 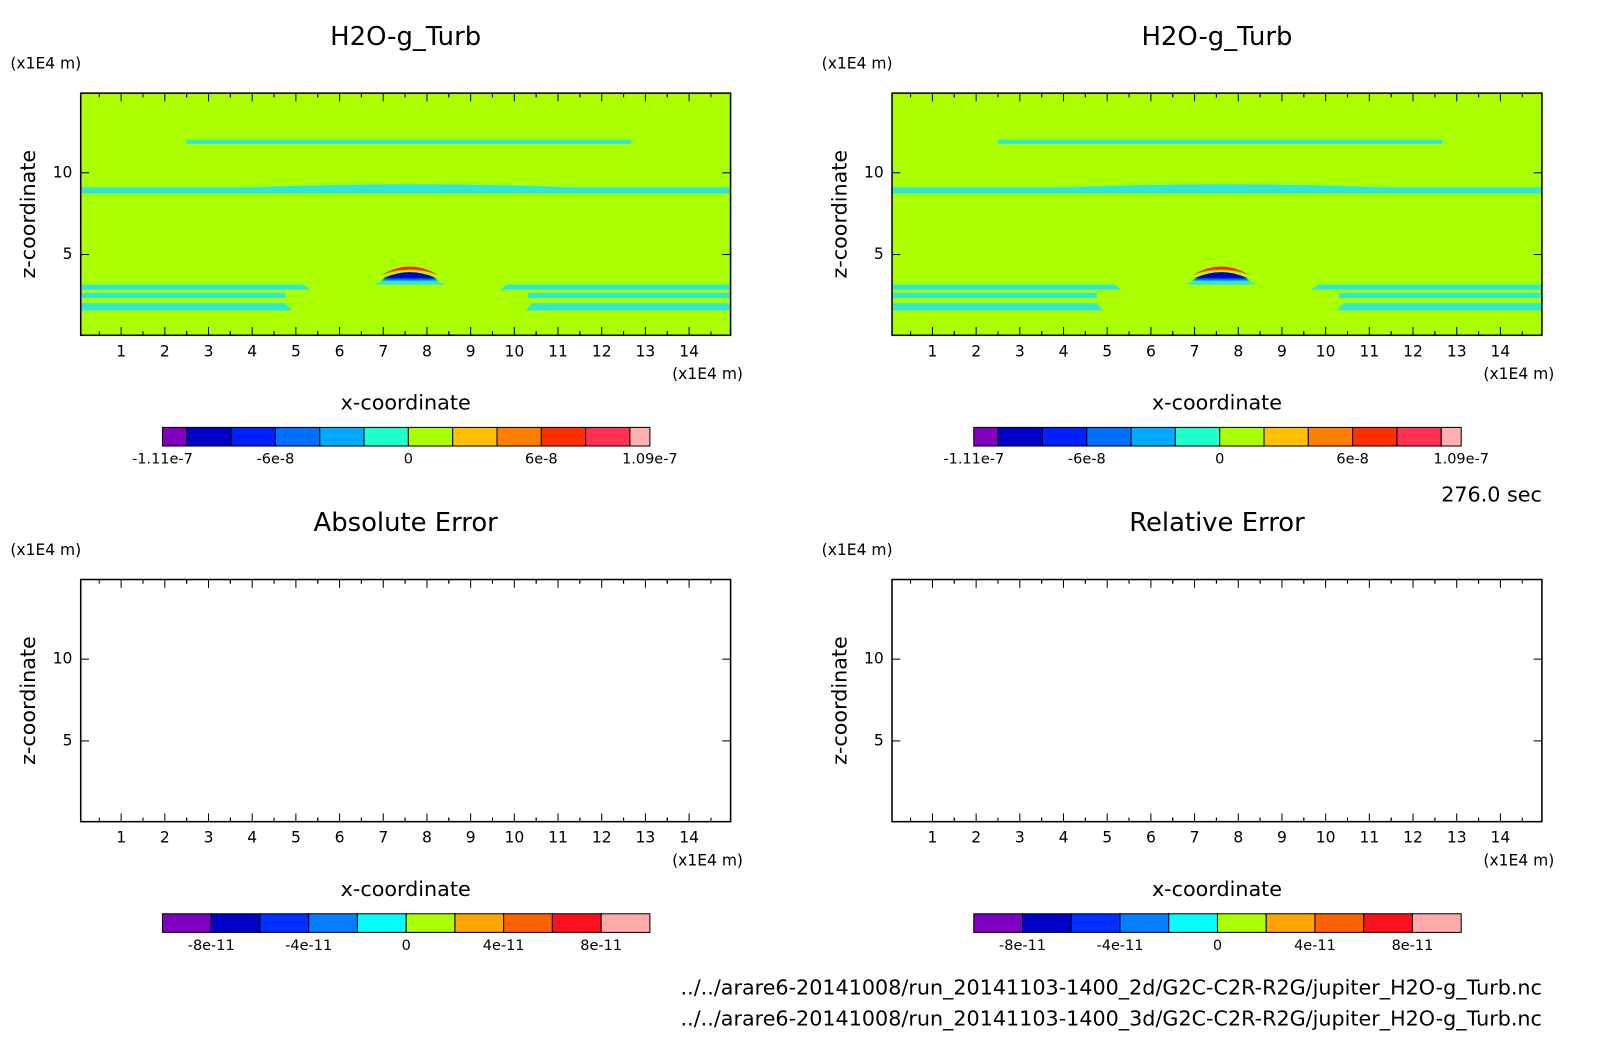 I want to click on plot-frame, so click(x=405, y=214).